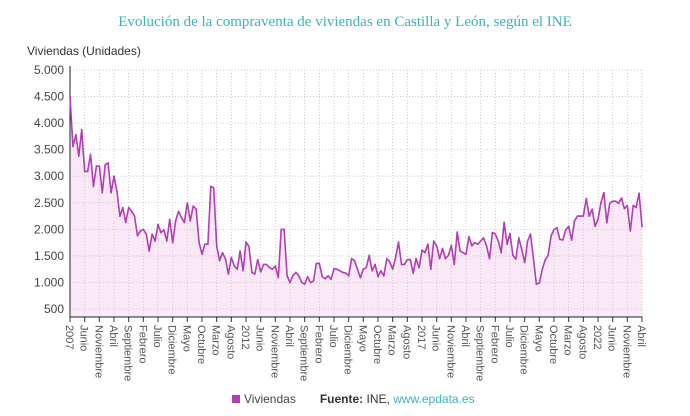  Describe the element at coordinates (49, 229) in the screenshot. I see `y-tick-label: 2.000` at that location.